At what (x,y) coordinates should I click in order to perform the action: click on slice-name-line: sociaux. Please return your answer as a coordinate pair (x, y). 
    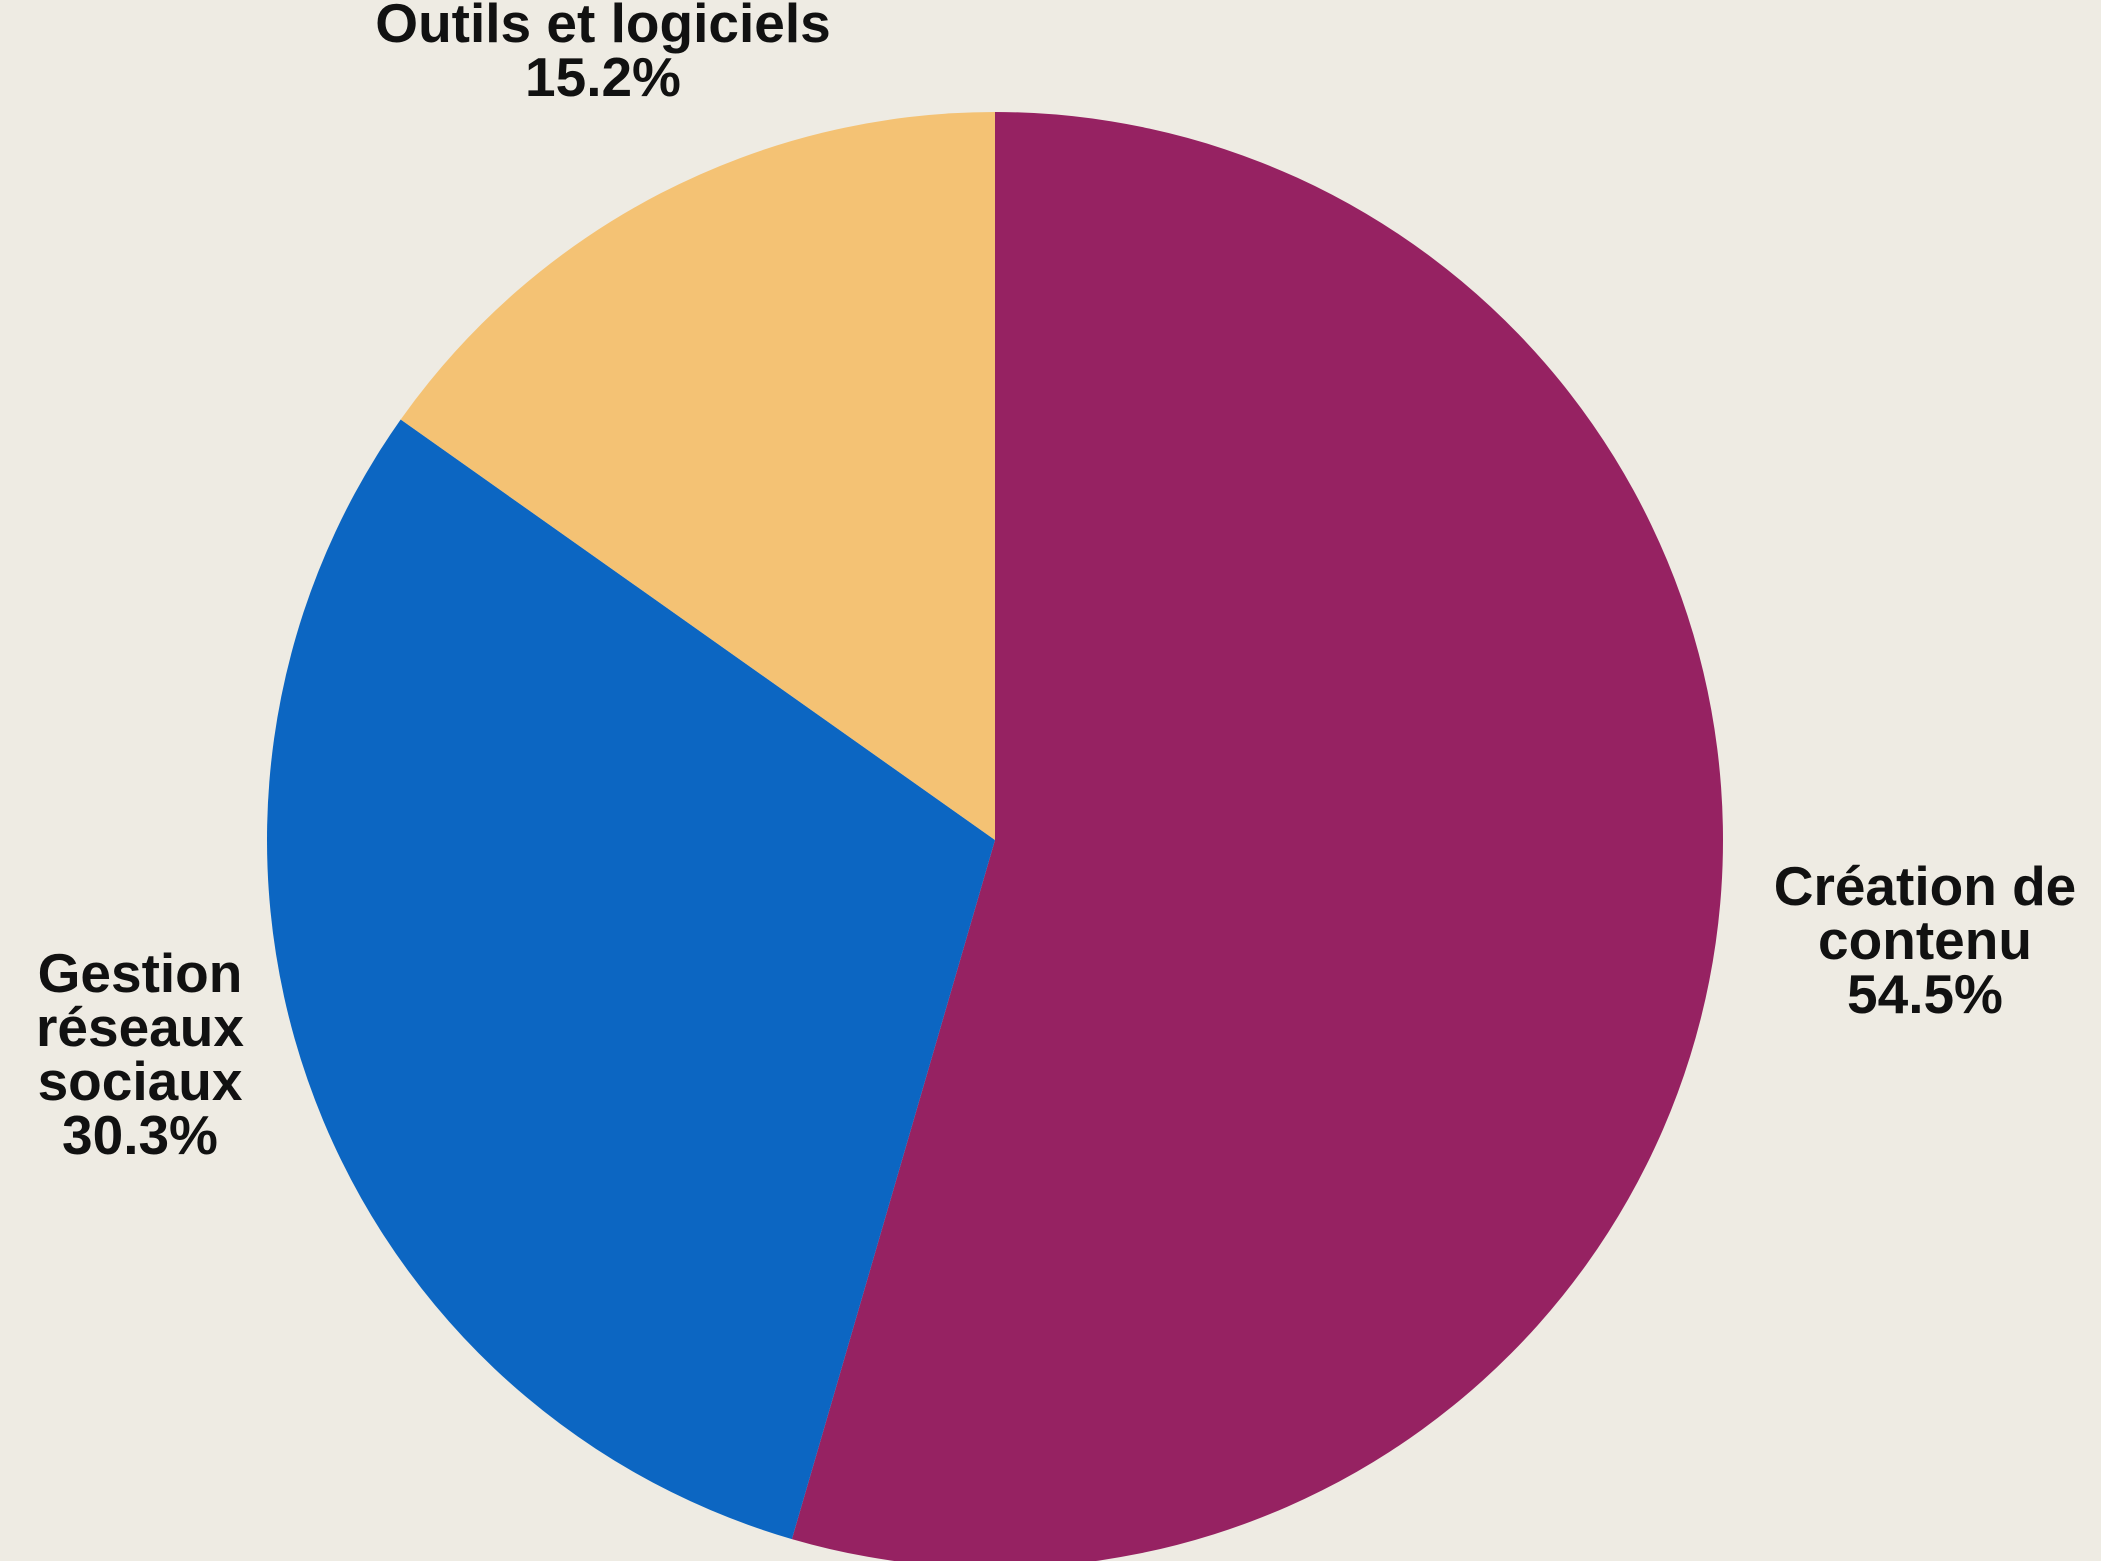
    Looking at the image, I should click on (140, 1081).